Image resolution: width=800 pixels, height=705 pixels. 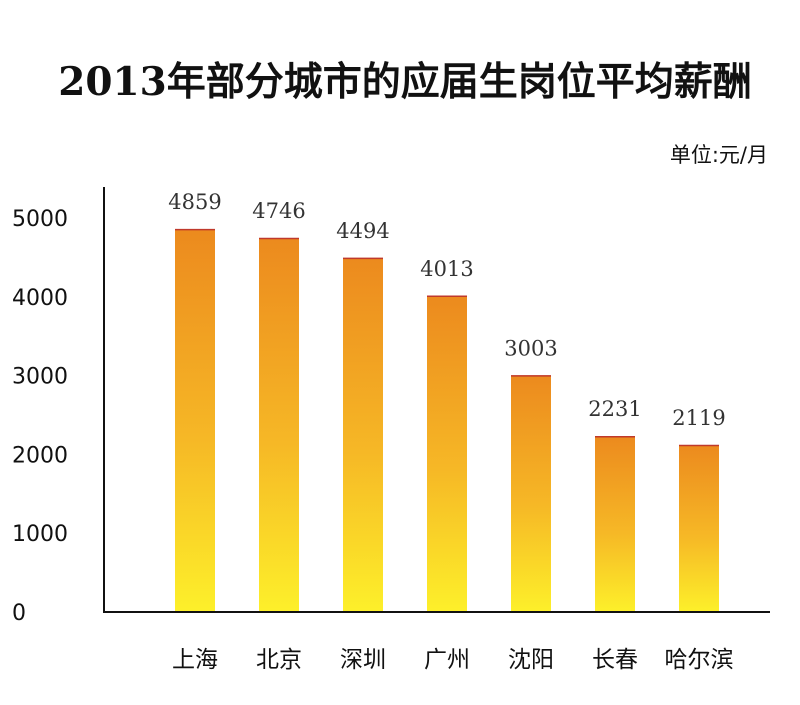 I want to click on x-tick-label: 长春, so click(x=615, y=660).